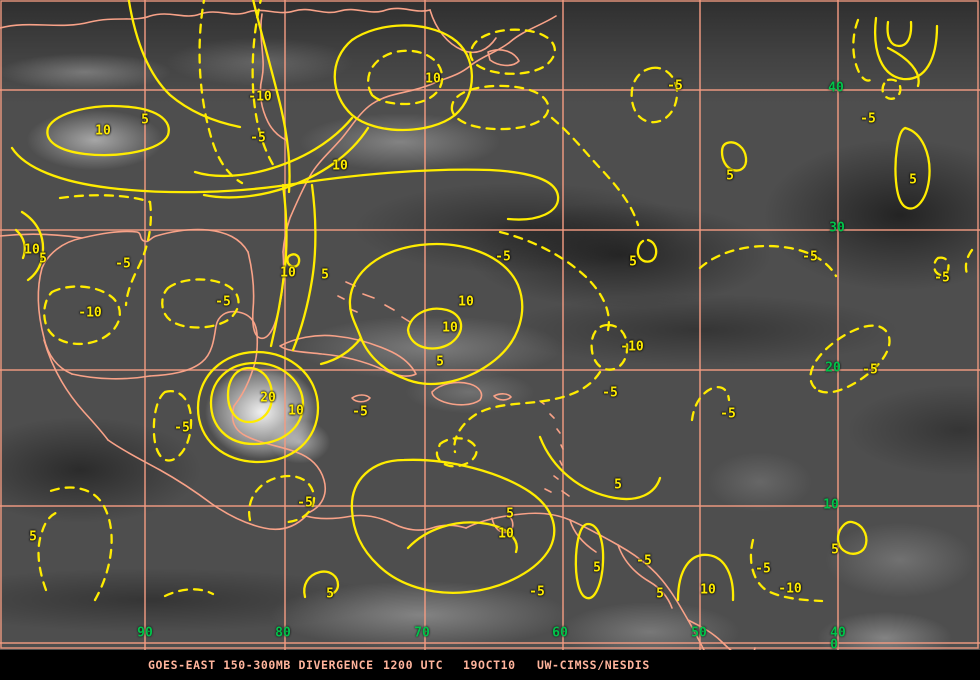 This screenshot has height=680, width=980. I want to click on longitude-label: 80, so click(283, 633).